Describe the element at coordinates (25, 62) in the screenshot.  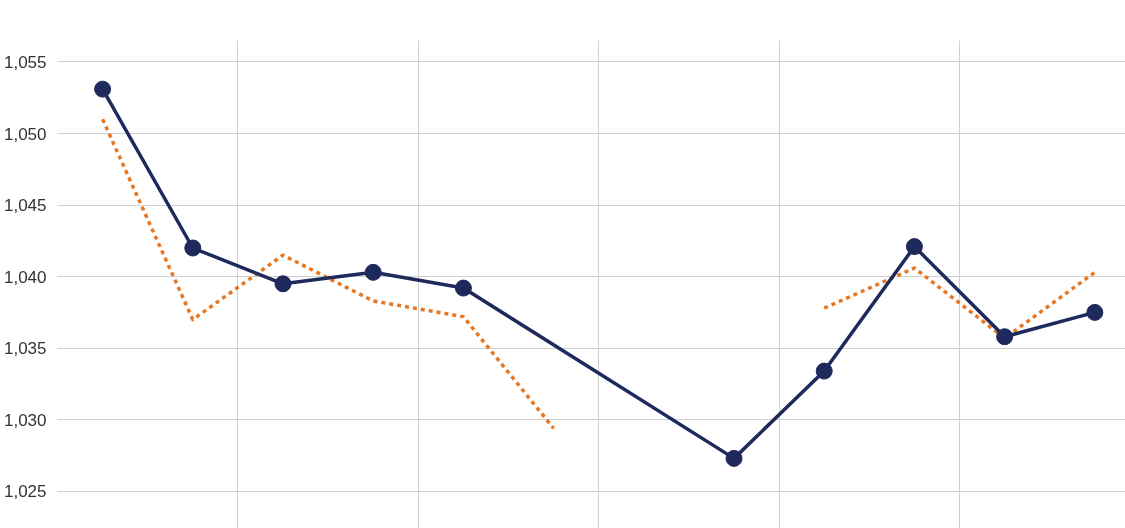
I see `y-tick-label: 1,055` at that location.